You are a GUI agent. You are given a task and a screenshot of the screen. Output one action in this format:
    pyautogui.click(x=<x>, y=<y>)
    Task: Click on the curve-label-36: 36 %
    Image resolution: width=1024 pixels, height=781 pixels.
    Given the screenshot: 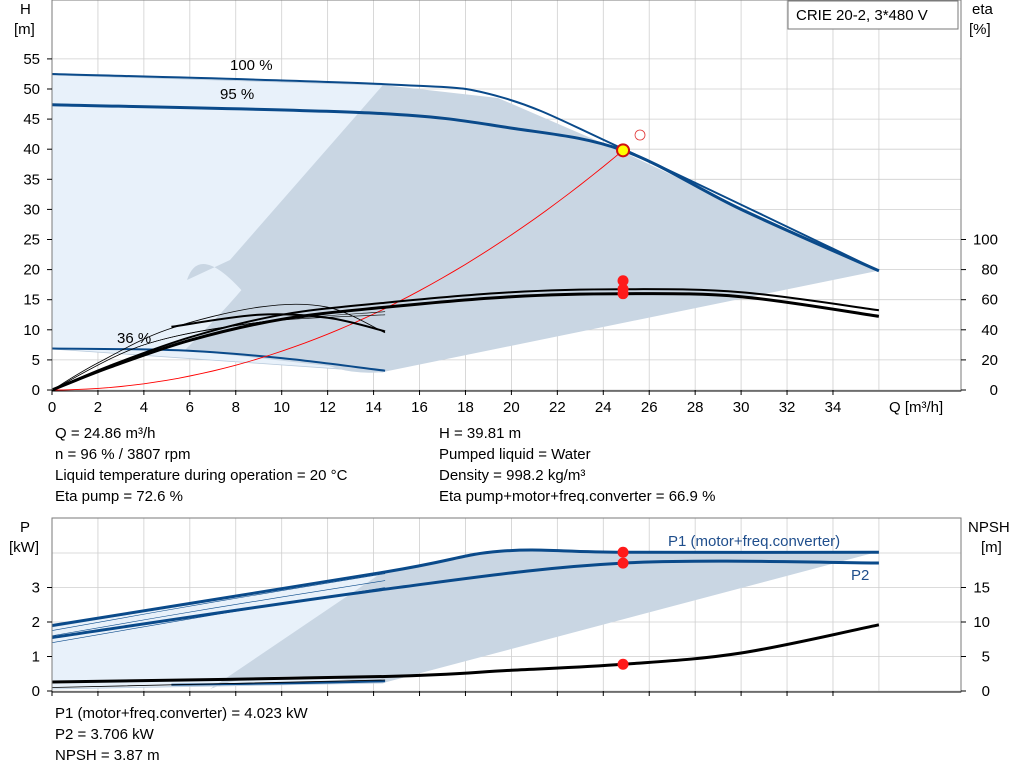 What is the action you would take?
    pyautogui.click(x=134, y=338)
    